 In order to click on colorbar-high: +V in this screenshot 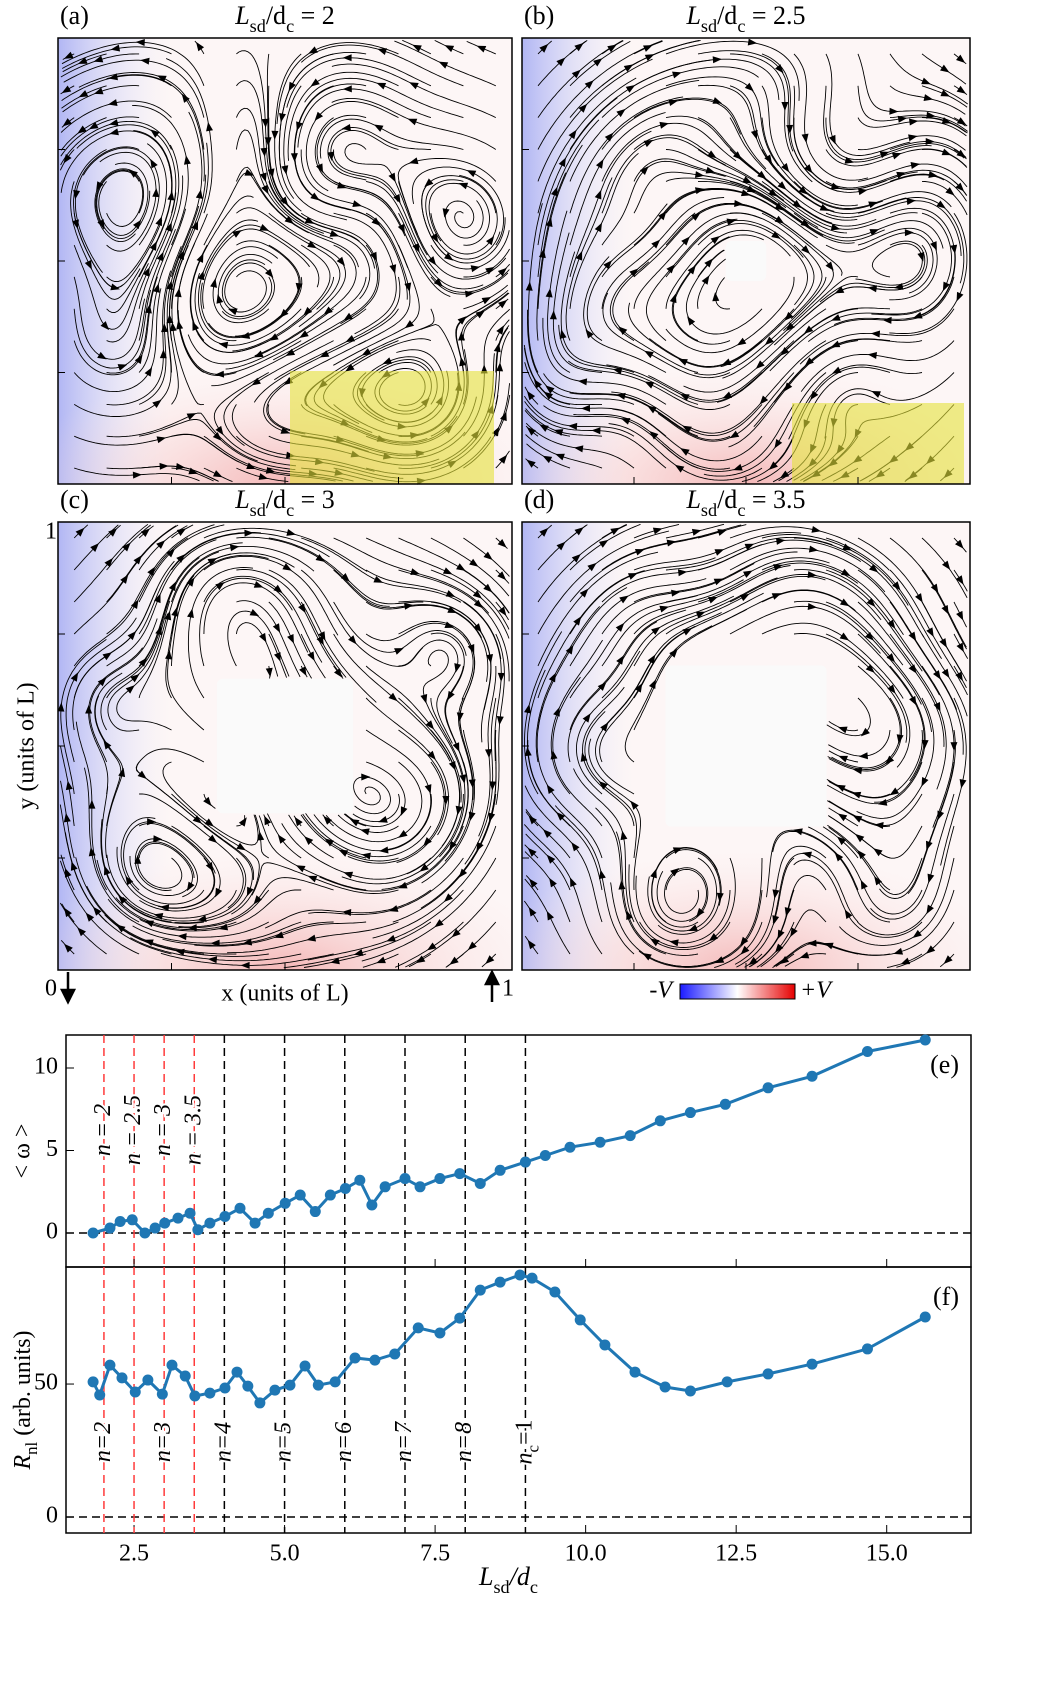, I will do `click(816, 991)`.